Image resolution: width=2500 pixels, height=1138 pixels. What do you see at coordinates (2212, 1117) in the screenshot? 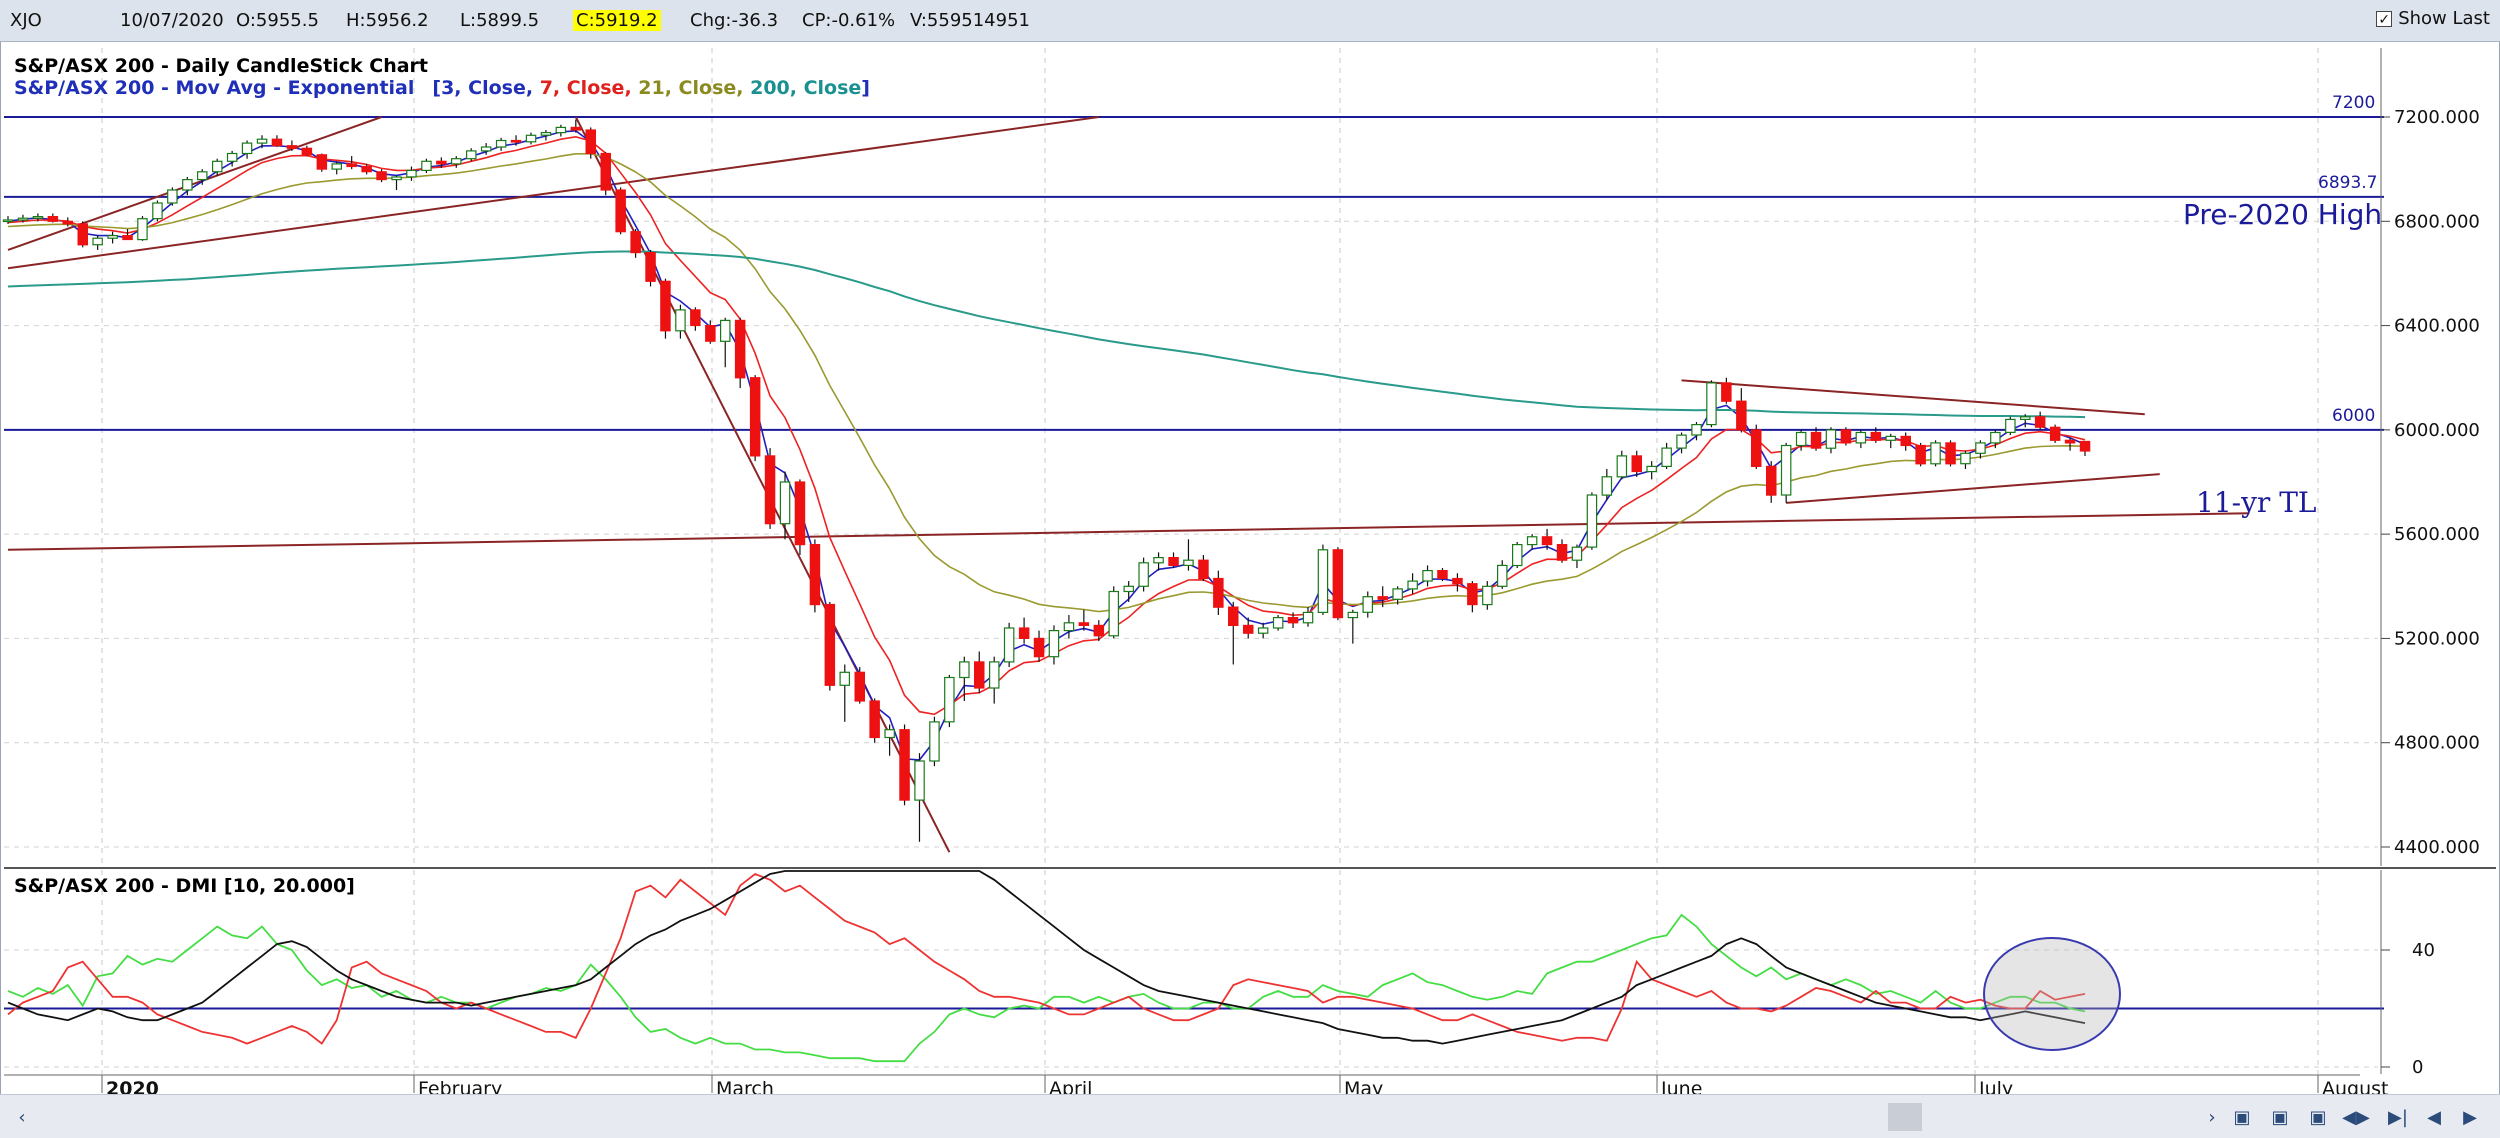
I see `scroll-right-button: ›` at bounding box center [2212, 1117].